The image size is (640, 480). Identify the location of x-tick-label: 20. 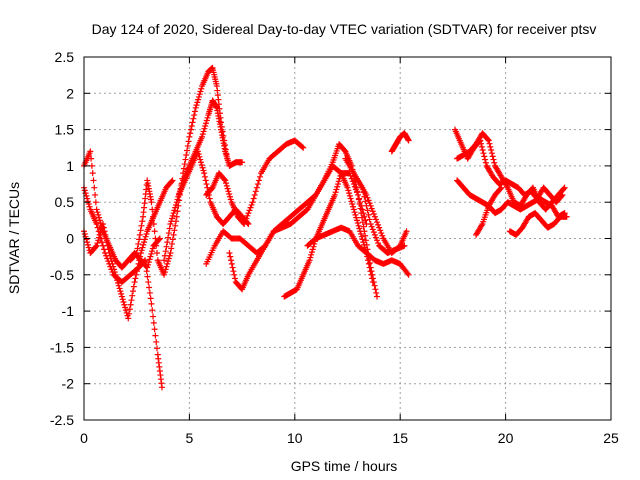
(506, 438).